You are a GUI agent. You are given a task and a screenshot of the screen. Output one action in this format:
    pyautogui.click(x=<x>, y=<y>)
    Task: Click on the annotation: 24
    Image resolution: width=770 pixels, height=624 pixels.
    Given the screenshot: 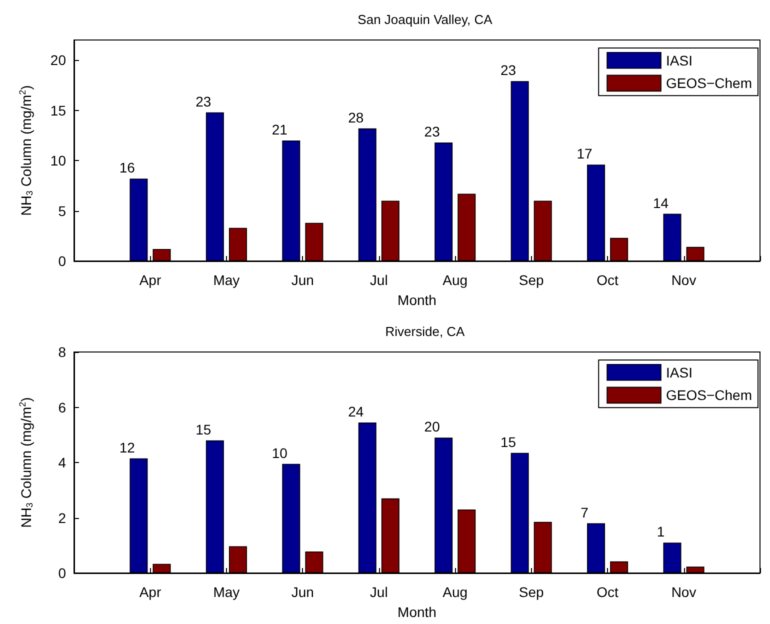 What is the action you would take?
    pyautogui.click(x=356, y=411)
    